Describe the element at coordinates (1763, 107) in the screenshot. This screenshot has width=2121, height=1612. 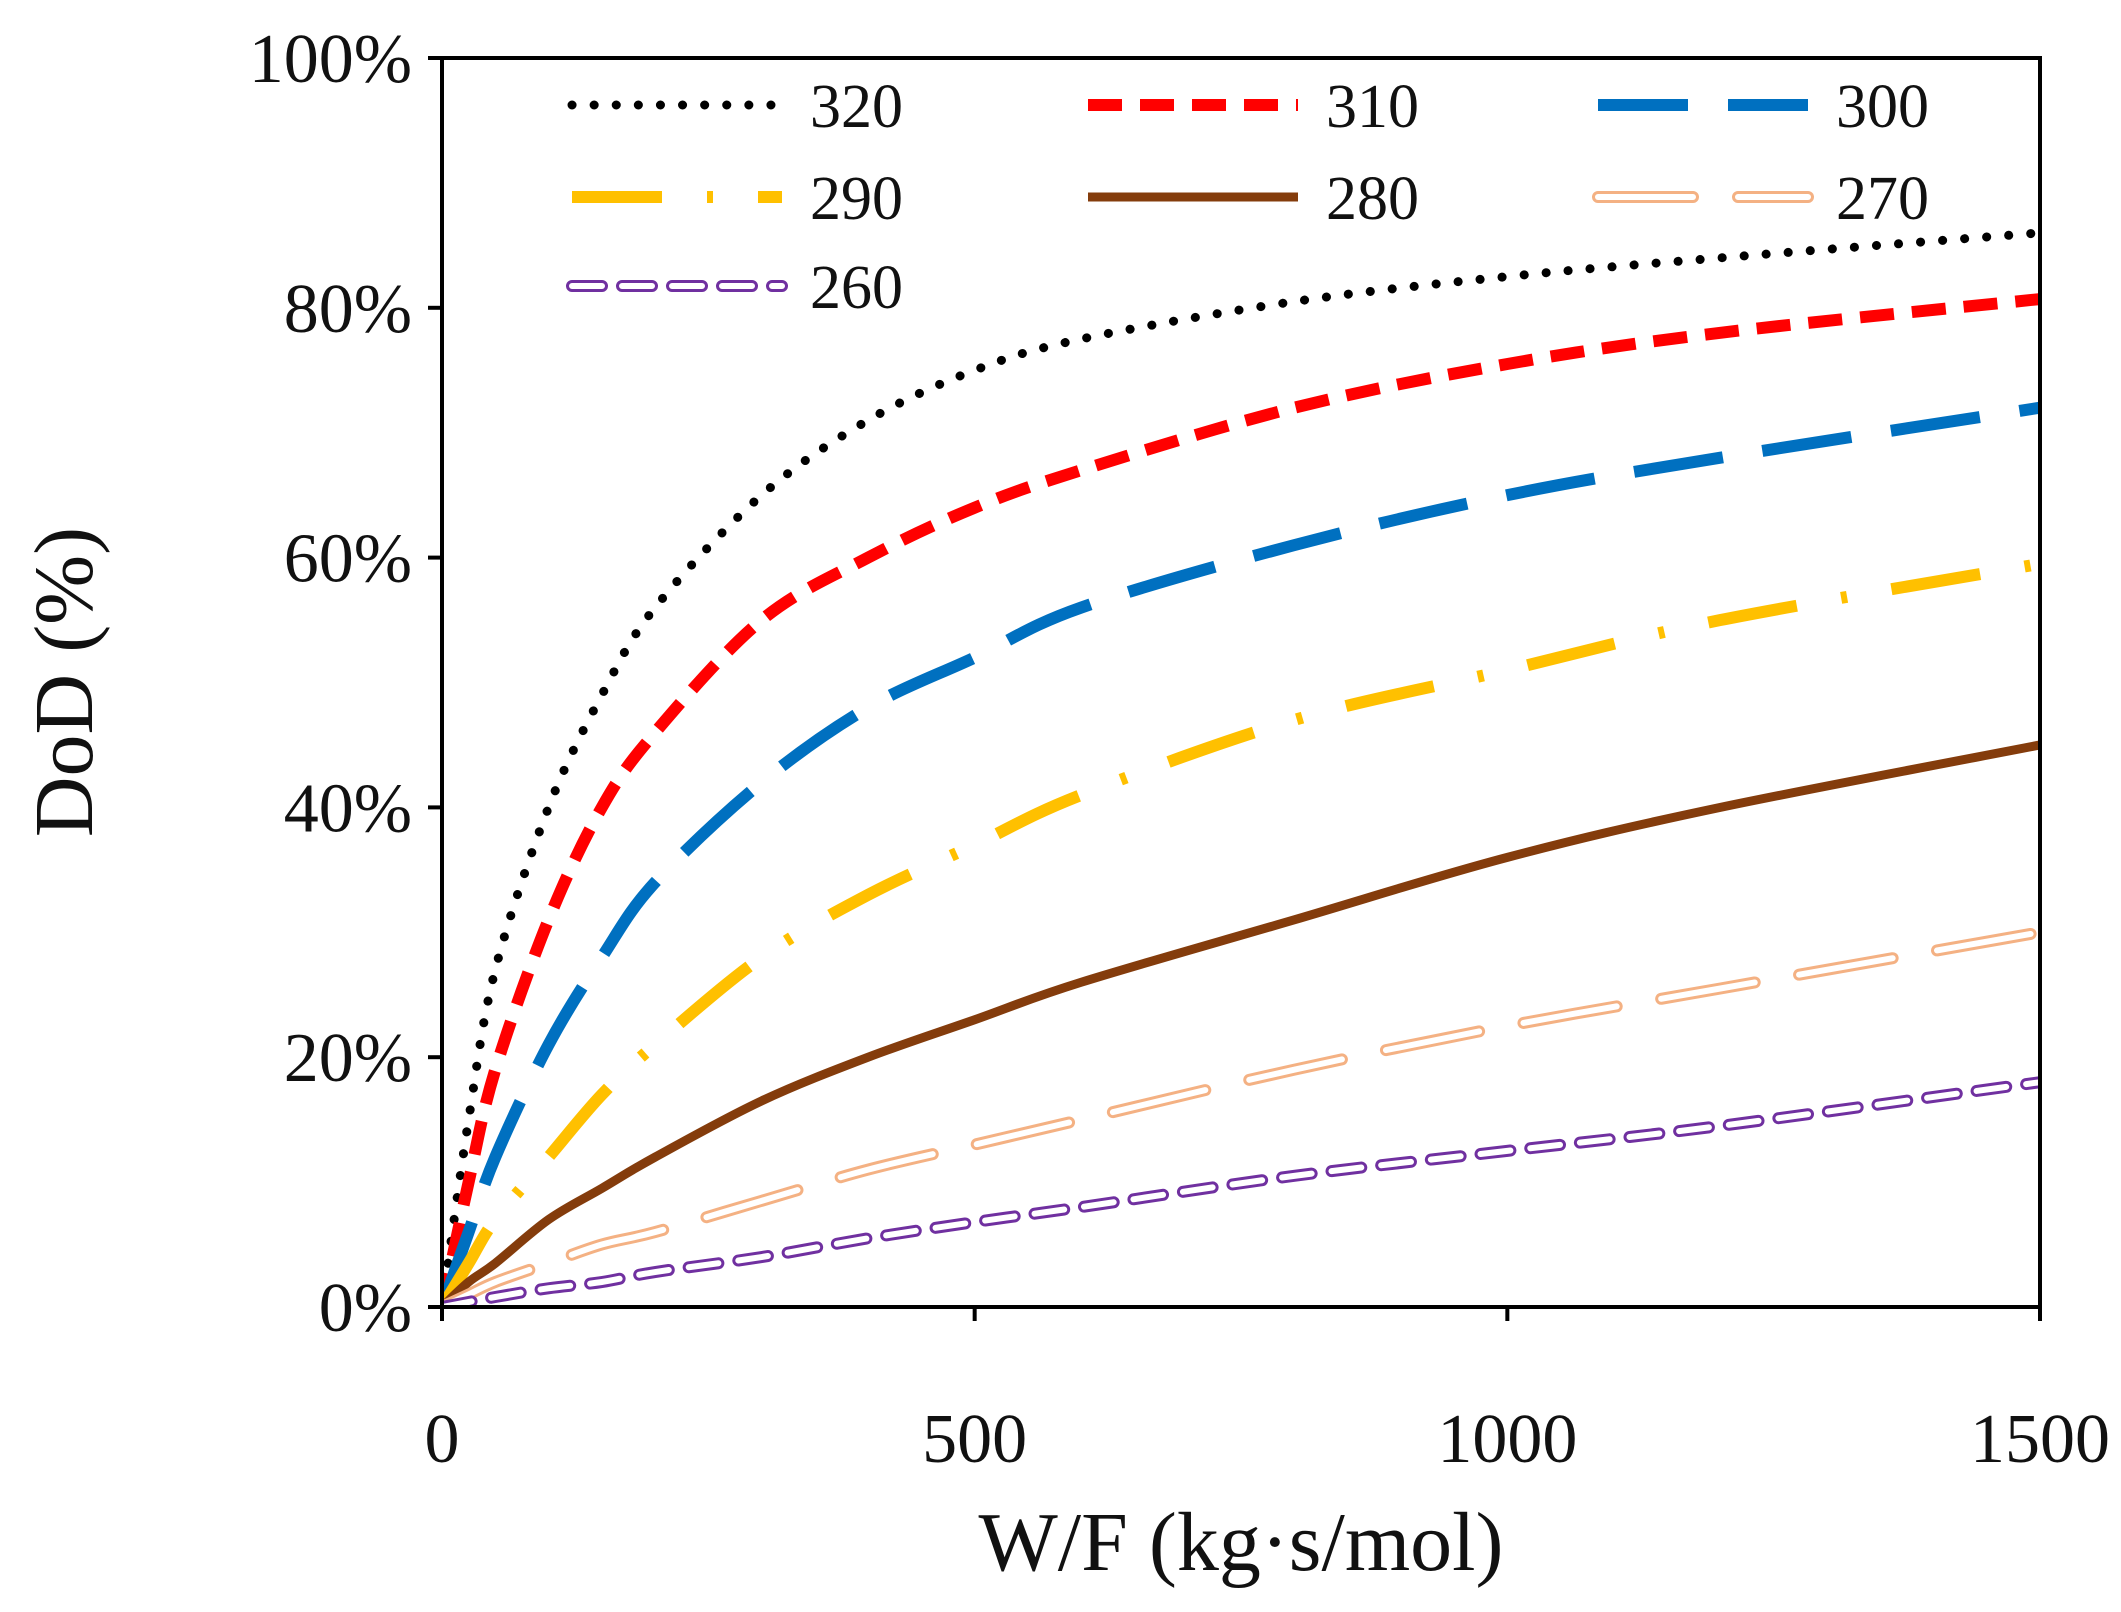
I see `legend-item-300: 300` at that location.